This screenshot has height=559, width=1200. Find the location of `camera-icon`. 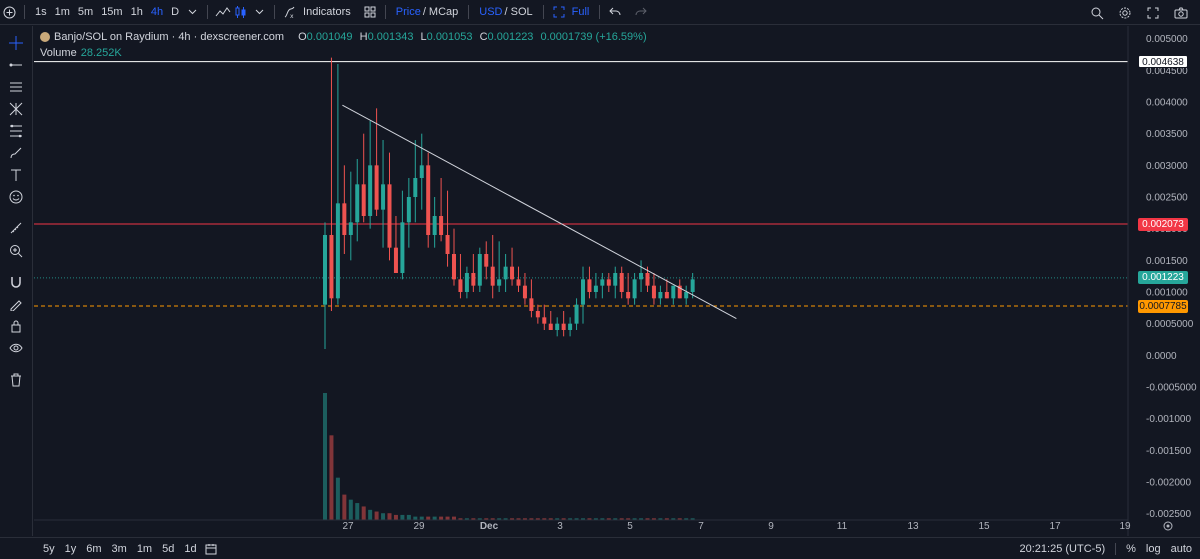

camera-icon is located at coordinates (1181, 12).